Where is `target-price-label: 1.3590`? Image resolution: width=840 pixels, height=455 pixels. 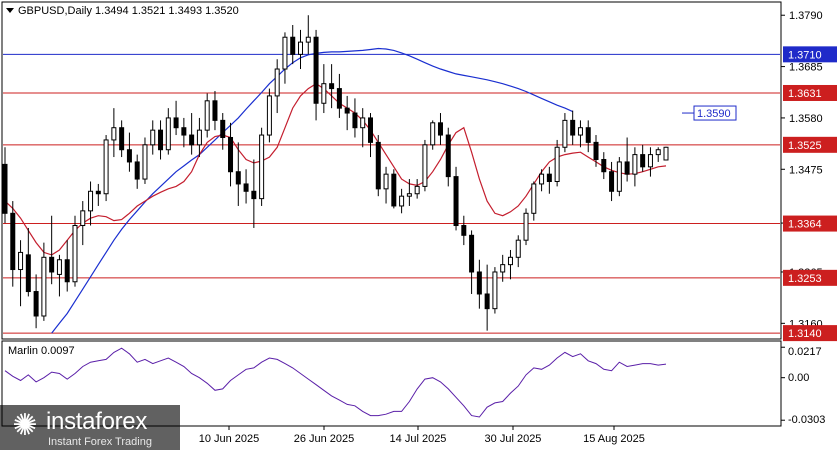 target-price-label: 1.3590 is located at coordinates (714, 114).